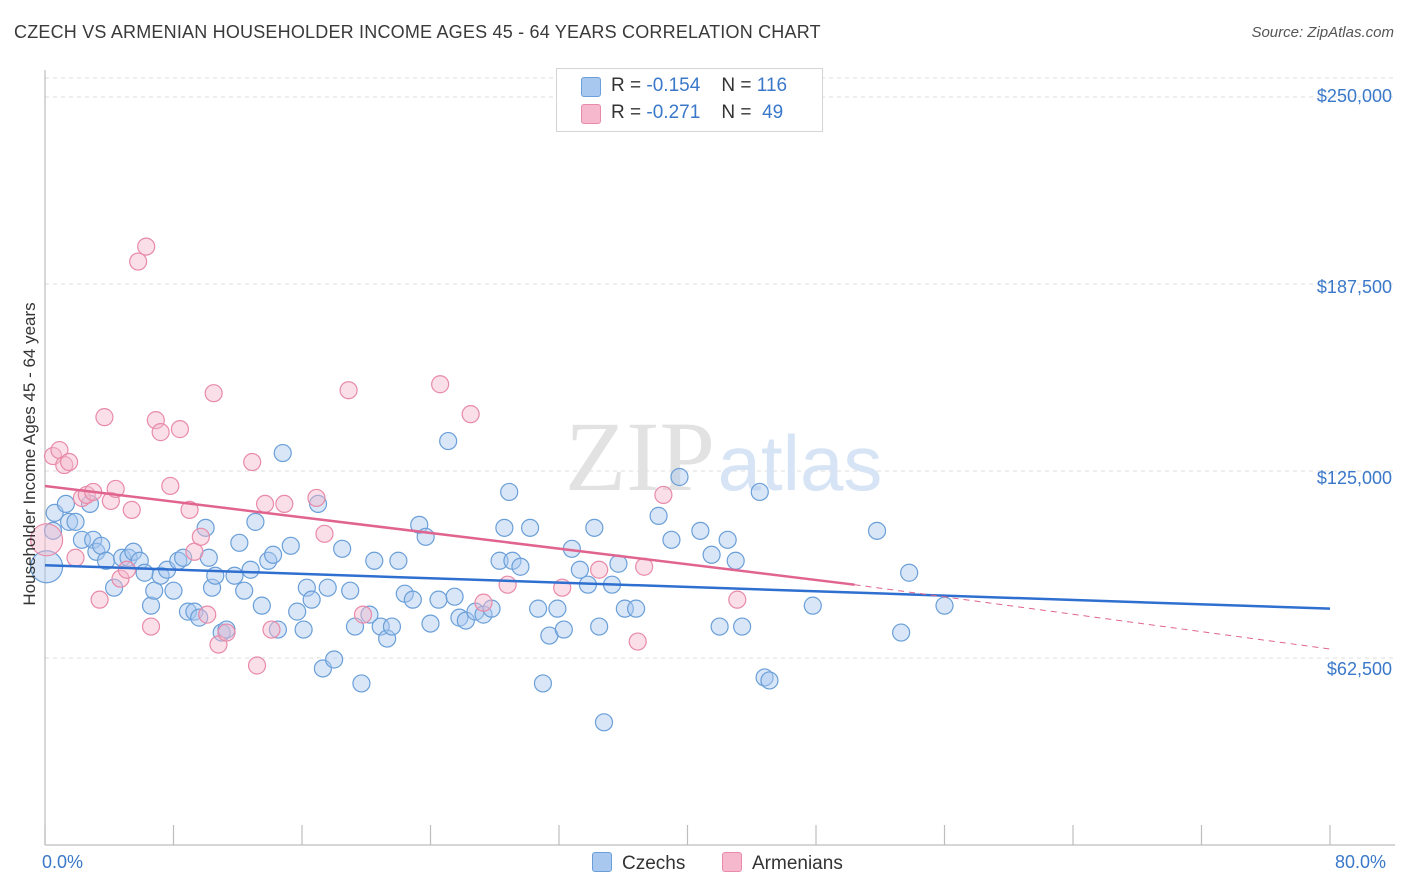  What do you see at coordinates (1092, 617) in the screenshot?
I see `armenian-trend-extension` at bounding box center [1092, 617].